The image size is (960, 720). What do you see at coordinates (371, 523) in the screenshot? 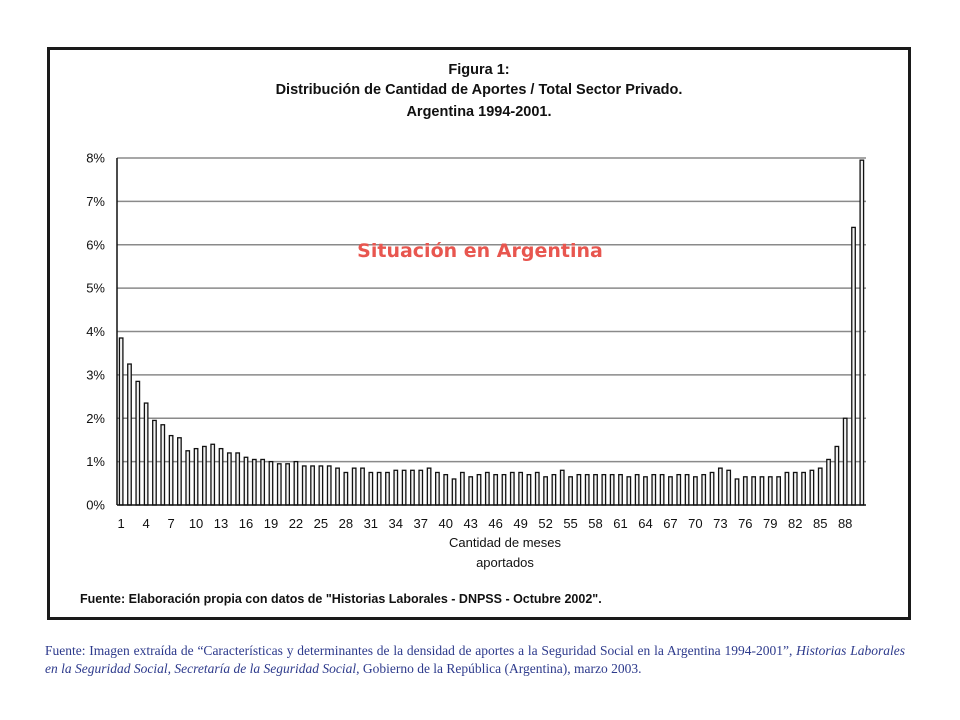
I see `x-tick-label: 31` at bounding box center [371, 523].